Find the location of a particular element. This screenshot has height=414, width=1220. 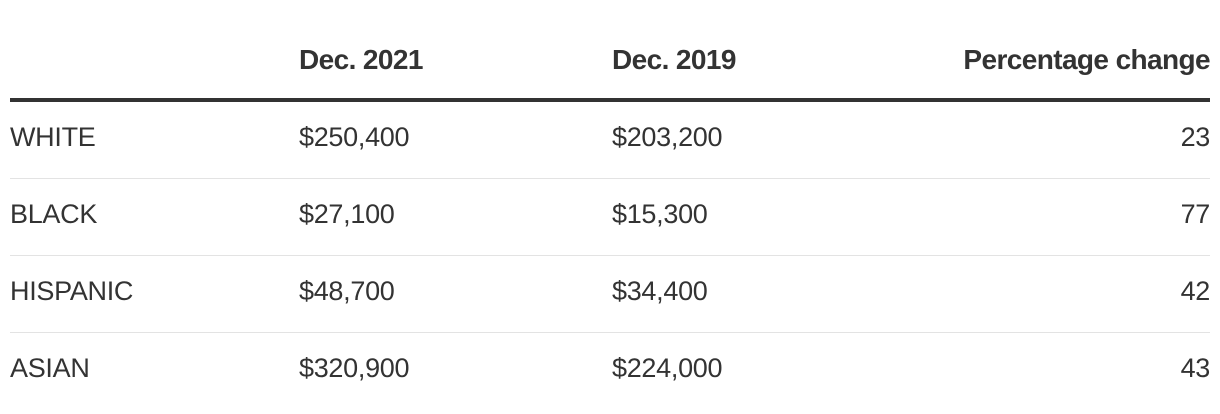

dec-2021-cell: $27,100 is located at coordinates (347, 214).